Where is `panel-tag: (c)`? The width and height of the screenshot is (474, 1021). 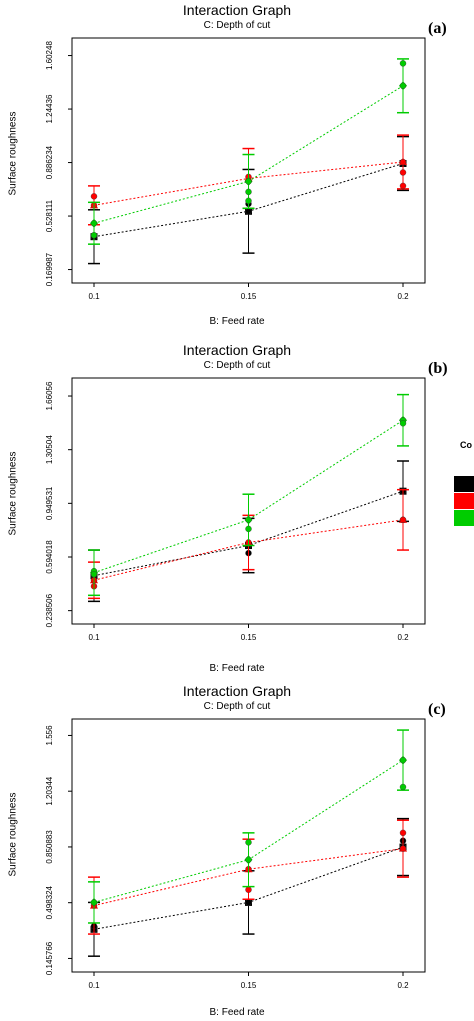
panel-tag: (c) is located at coordinates (437, 709).